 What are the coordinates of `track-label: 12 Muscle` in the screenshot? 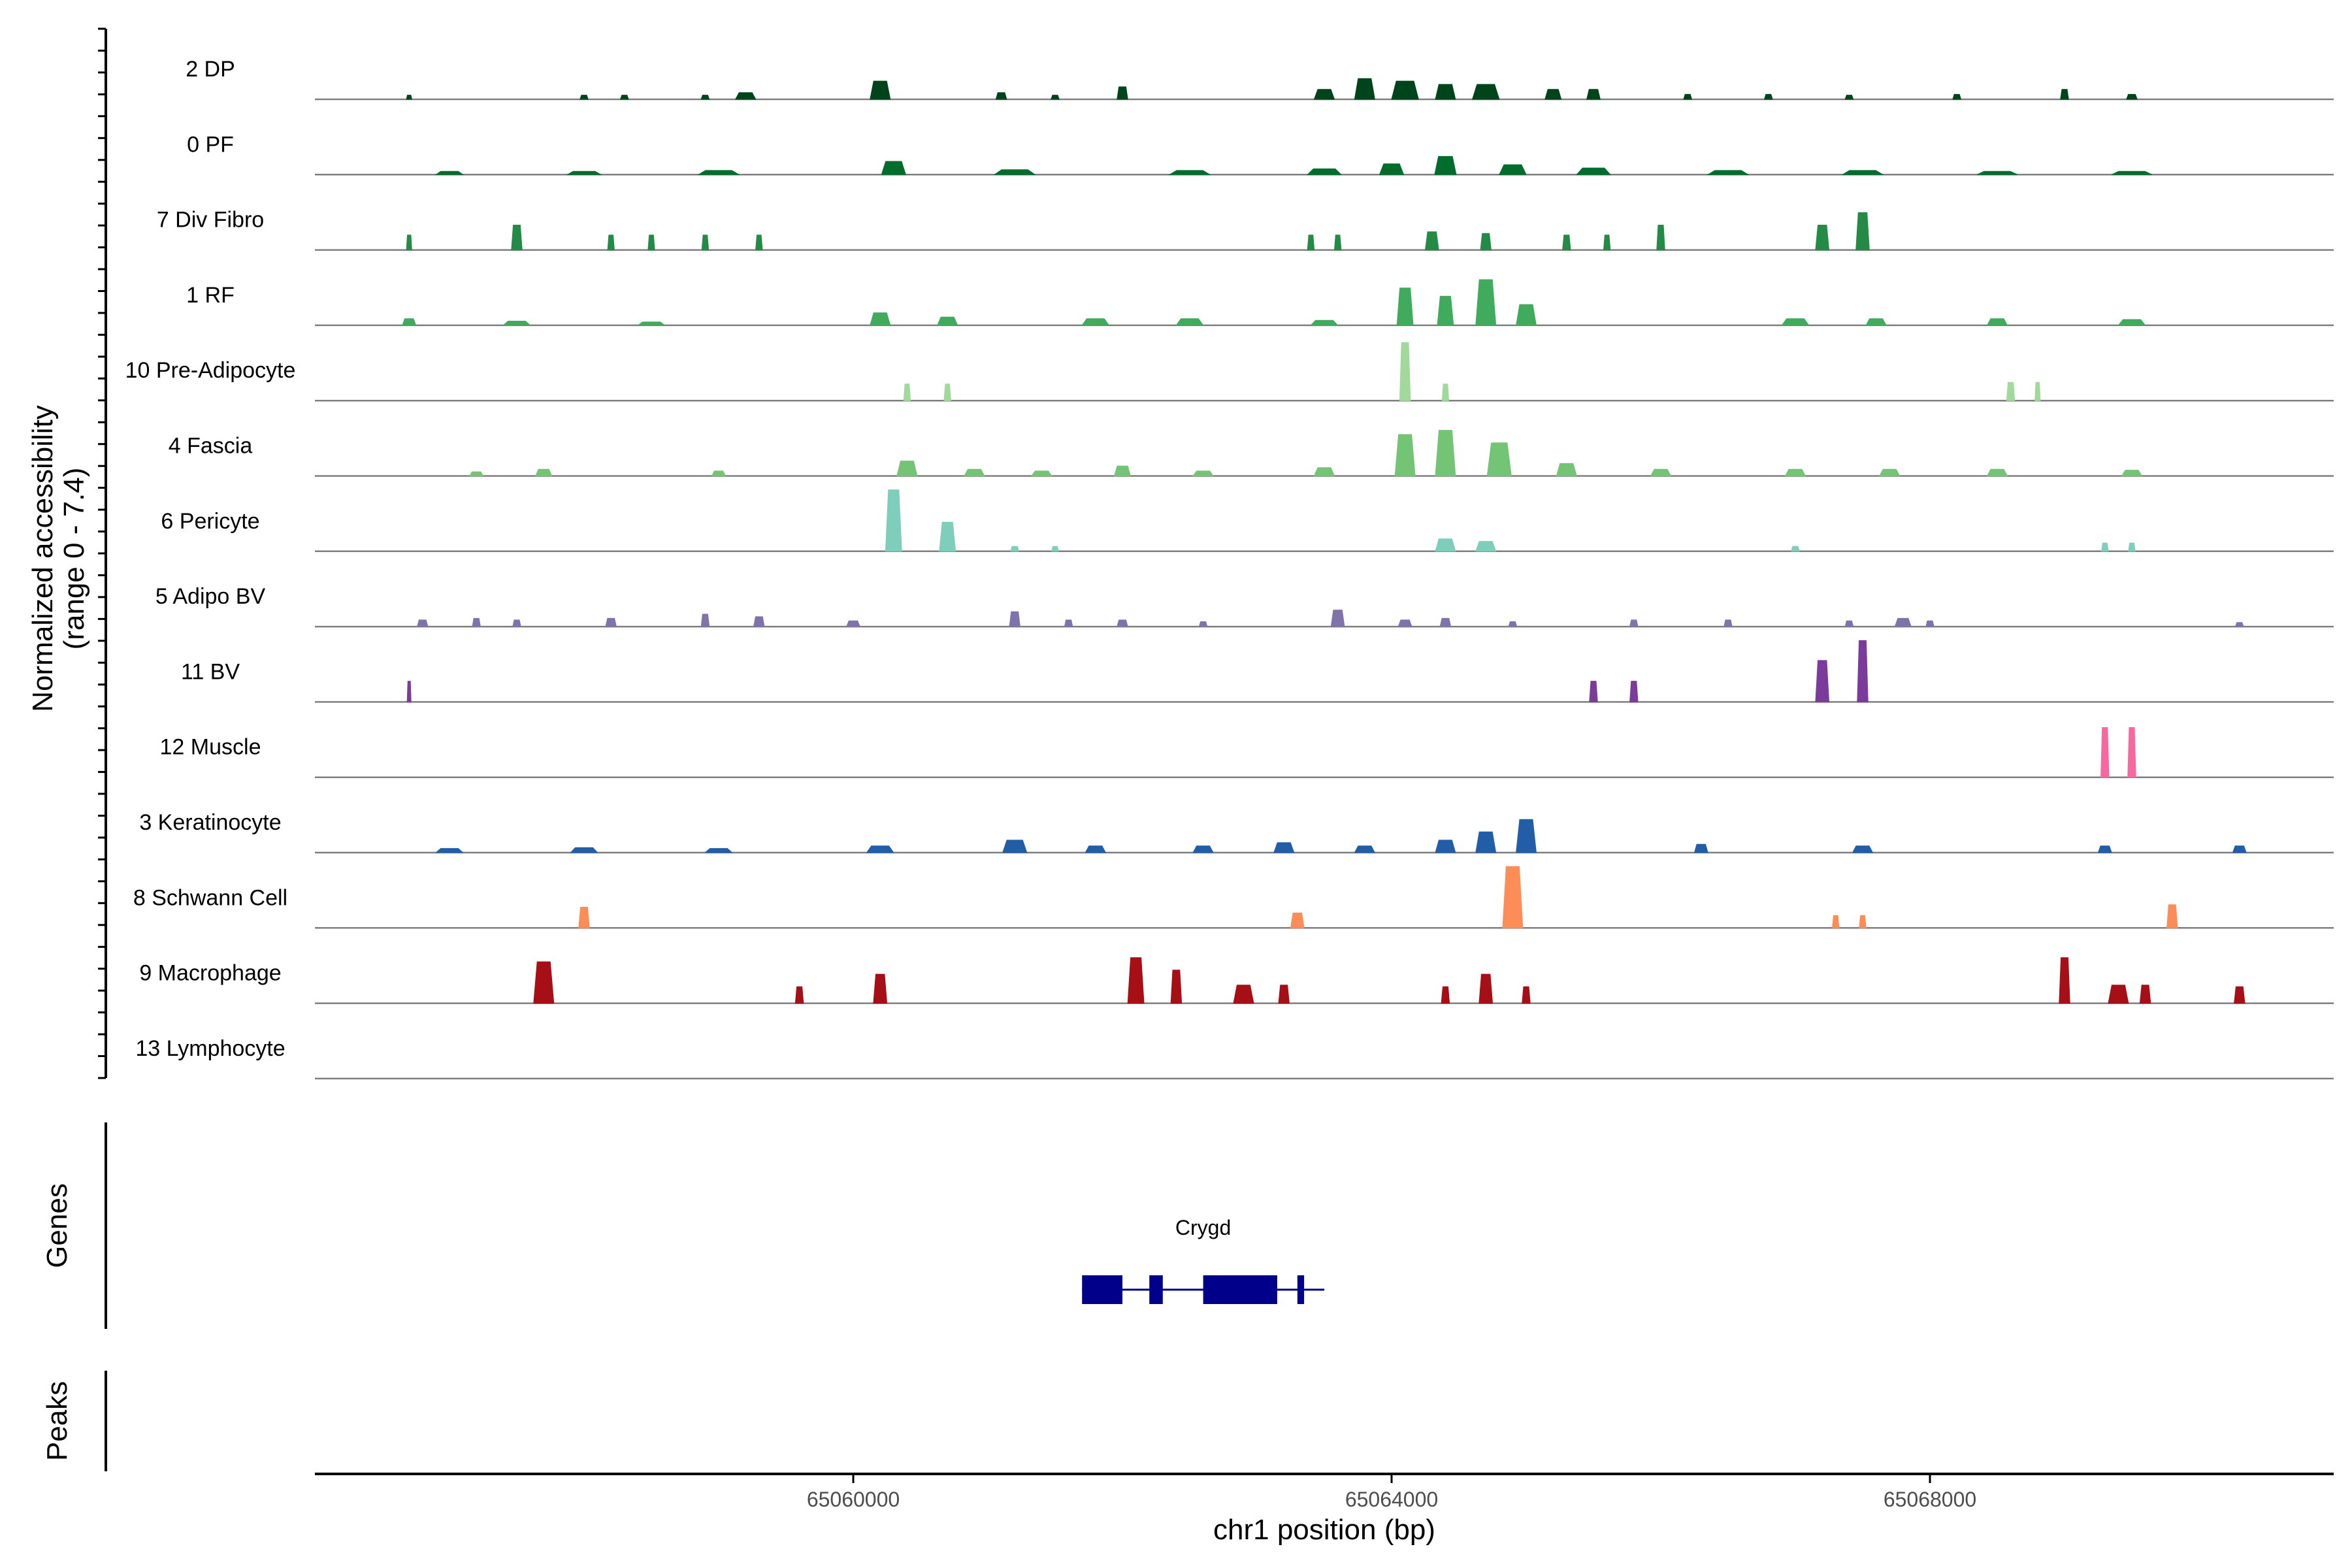 It's located at (210, 747).